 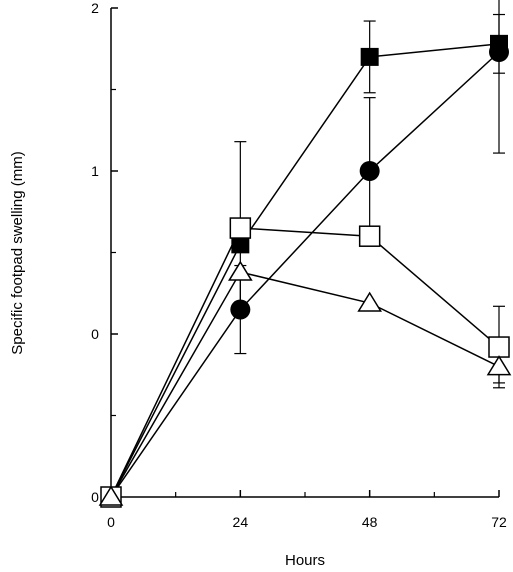 What do you see at coordinates (17, 252) in the screenshot?
I see `y-axis-title: Specific footpad swelling (mm)` at bounding box center [17, 252].